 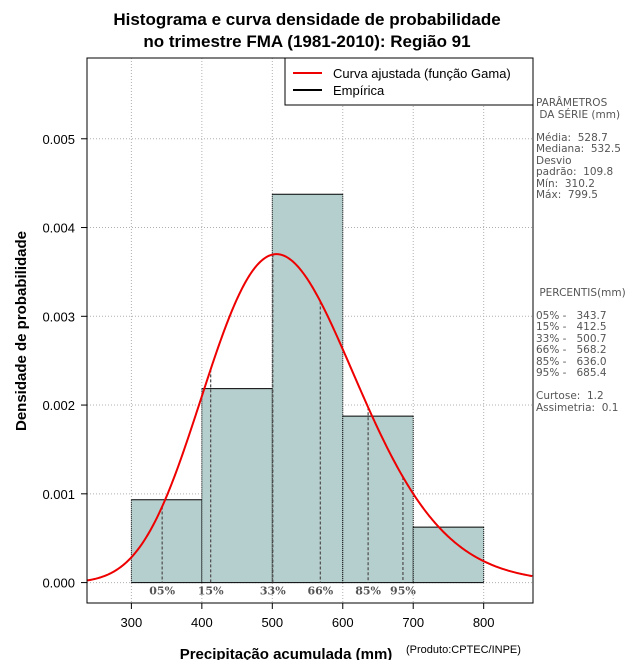 I want to click on y-tick-label: 0.004, so click(x=58, y=228).